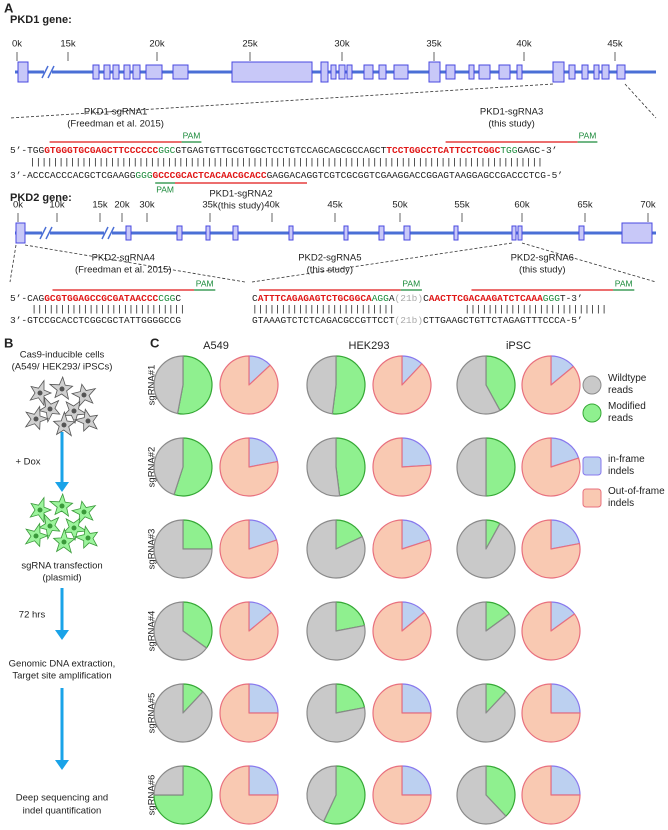 The height and width of the screenshot is (830, 668). What do you see at coordinates (426, 298) in the screenshot?
I see `sequence-segment: C` at bounding box center [426, 298].